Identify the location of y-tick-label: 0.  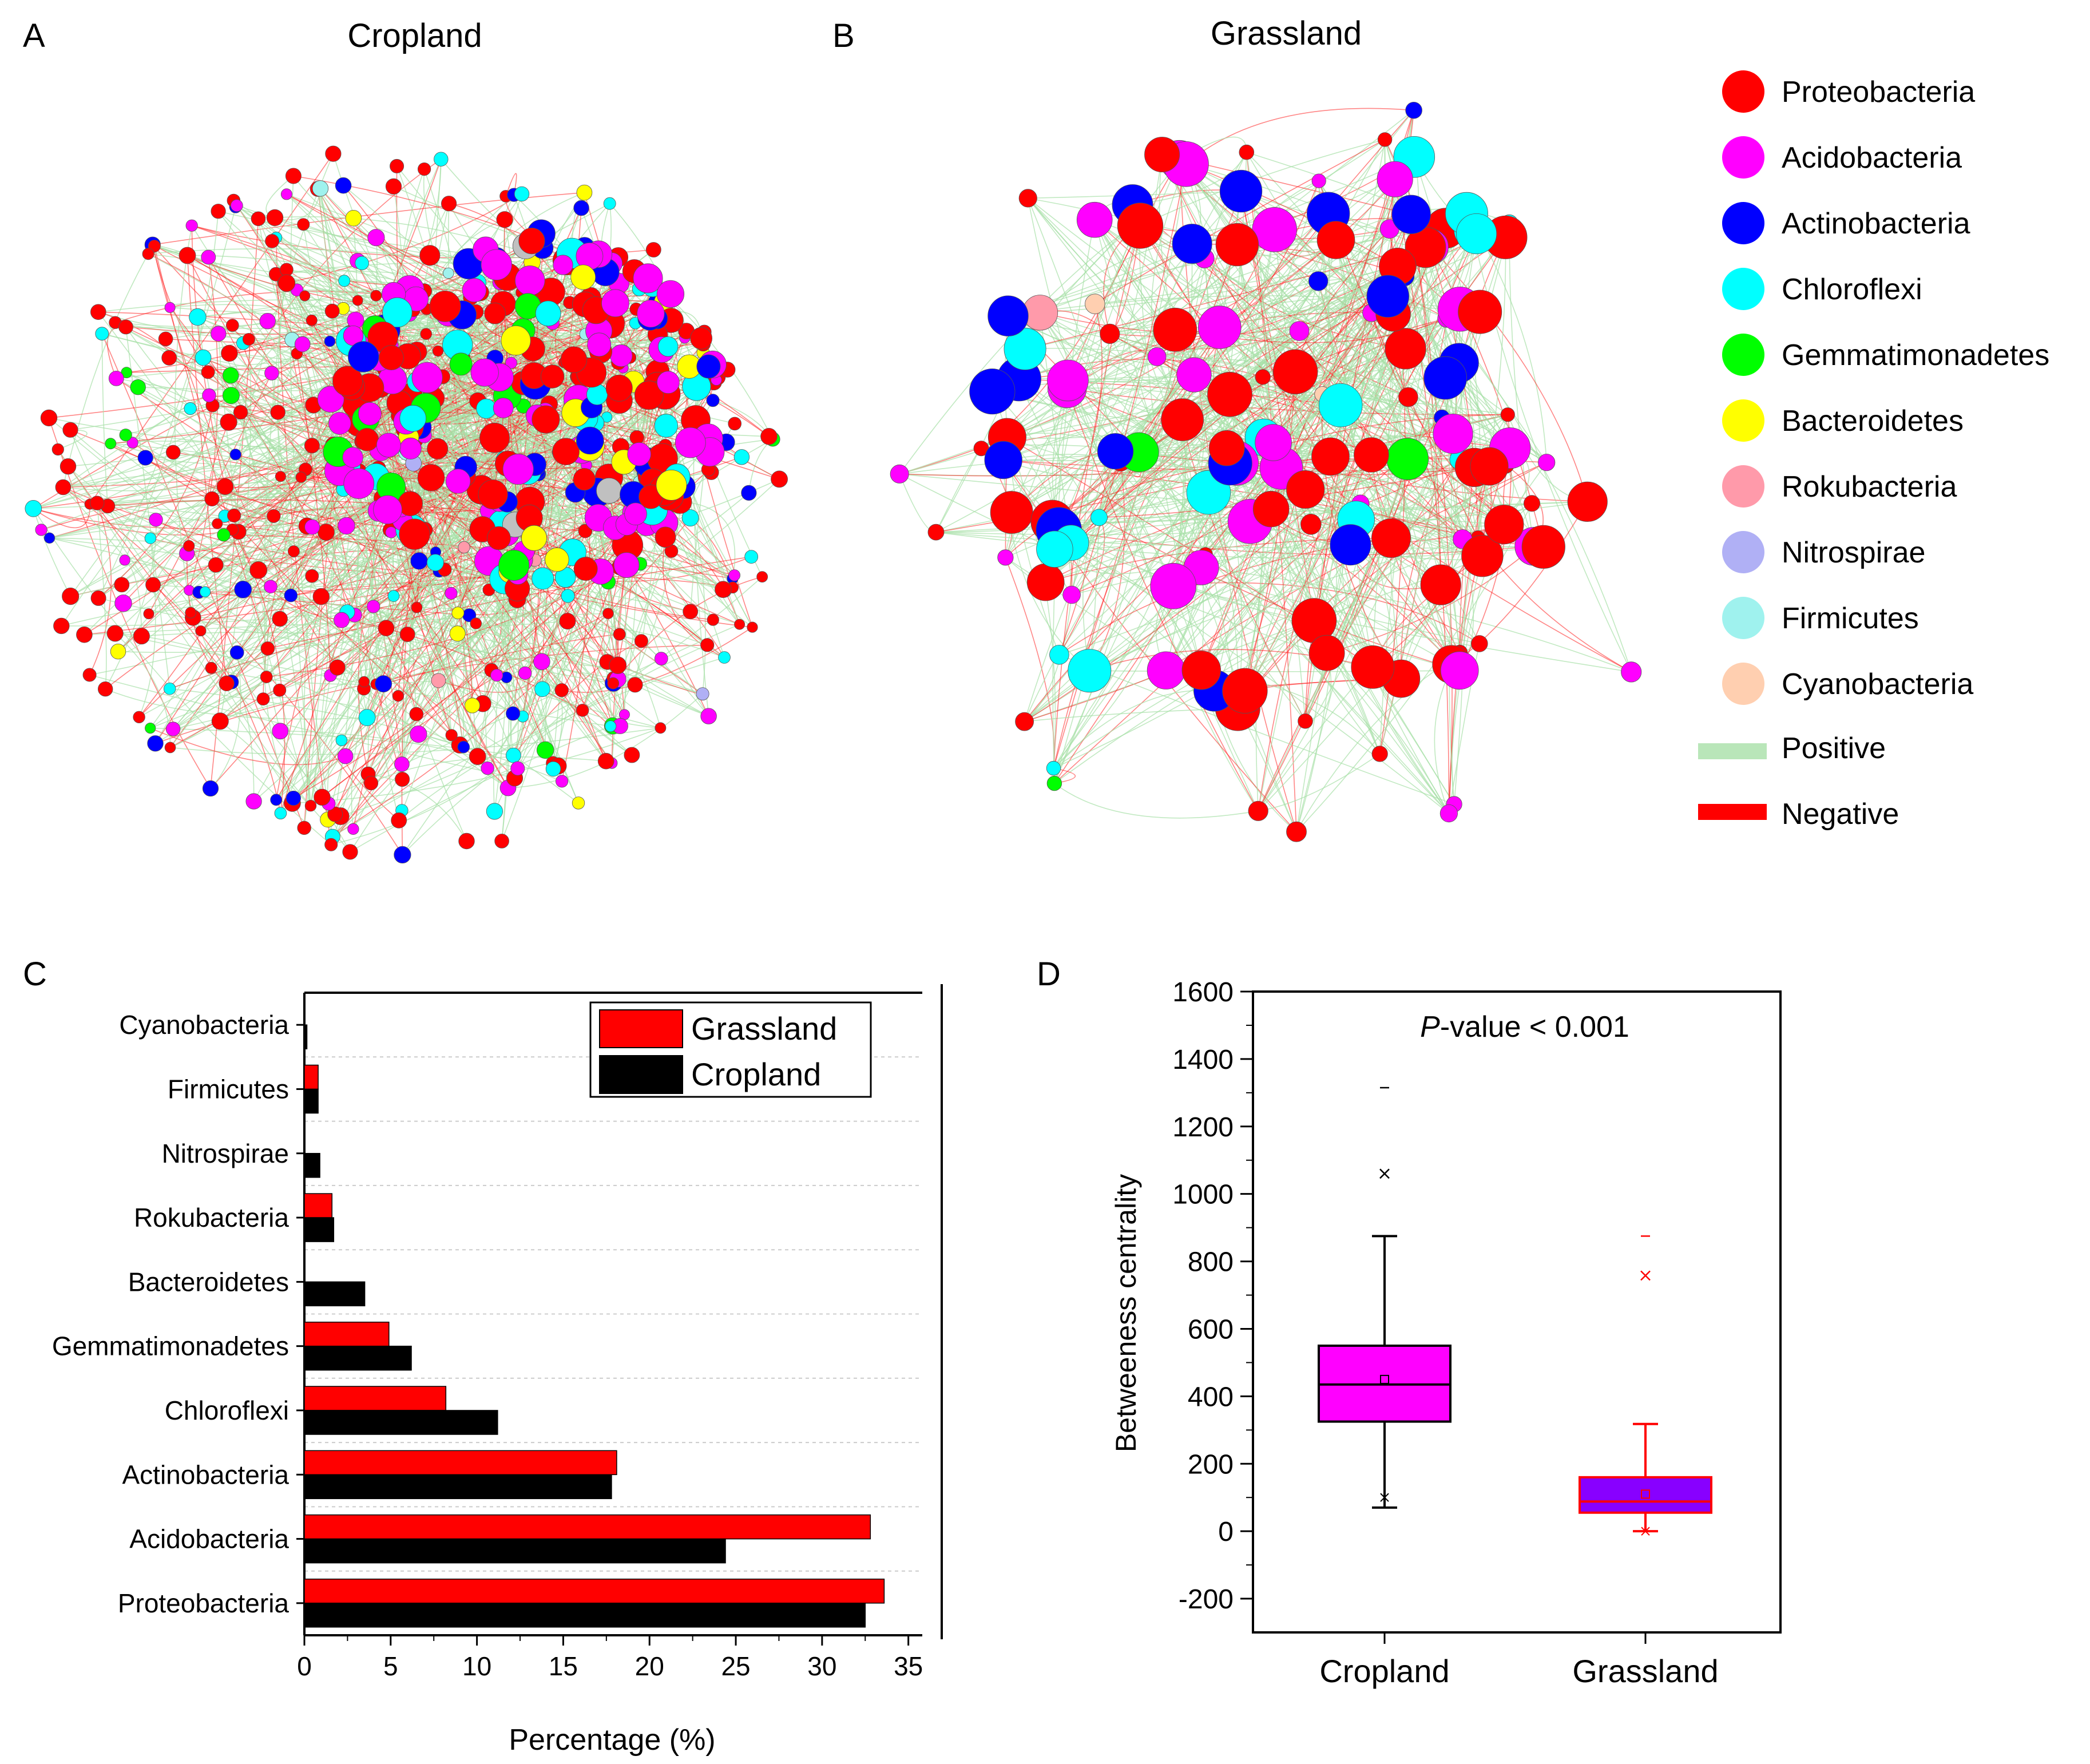
(1226, 1532).